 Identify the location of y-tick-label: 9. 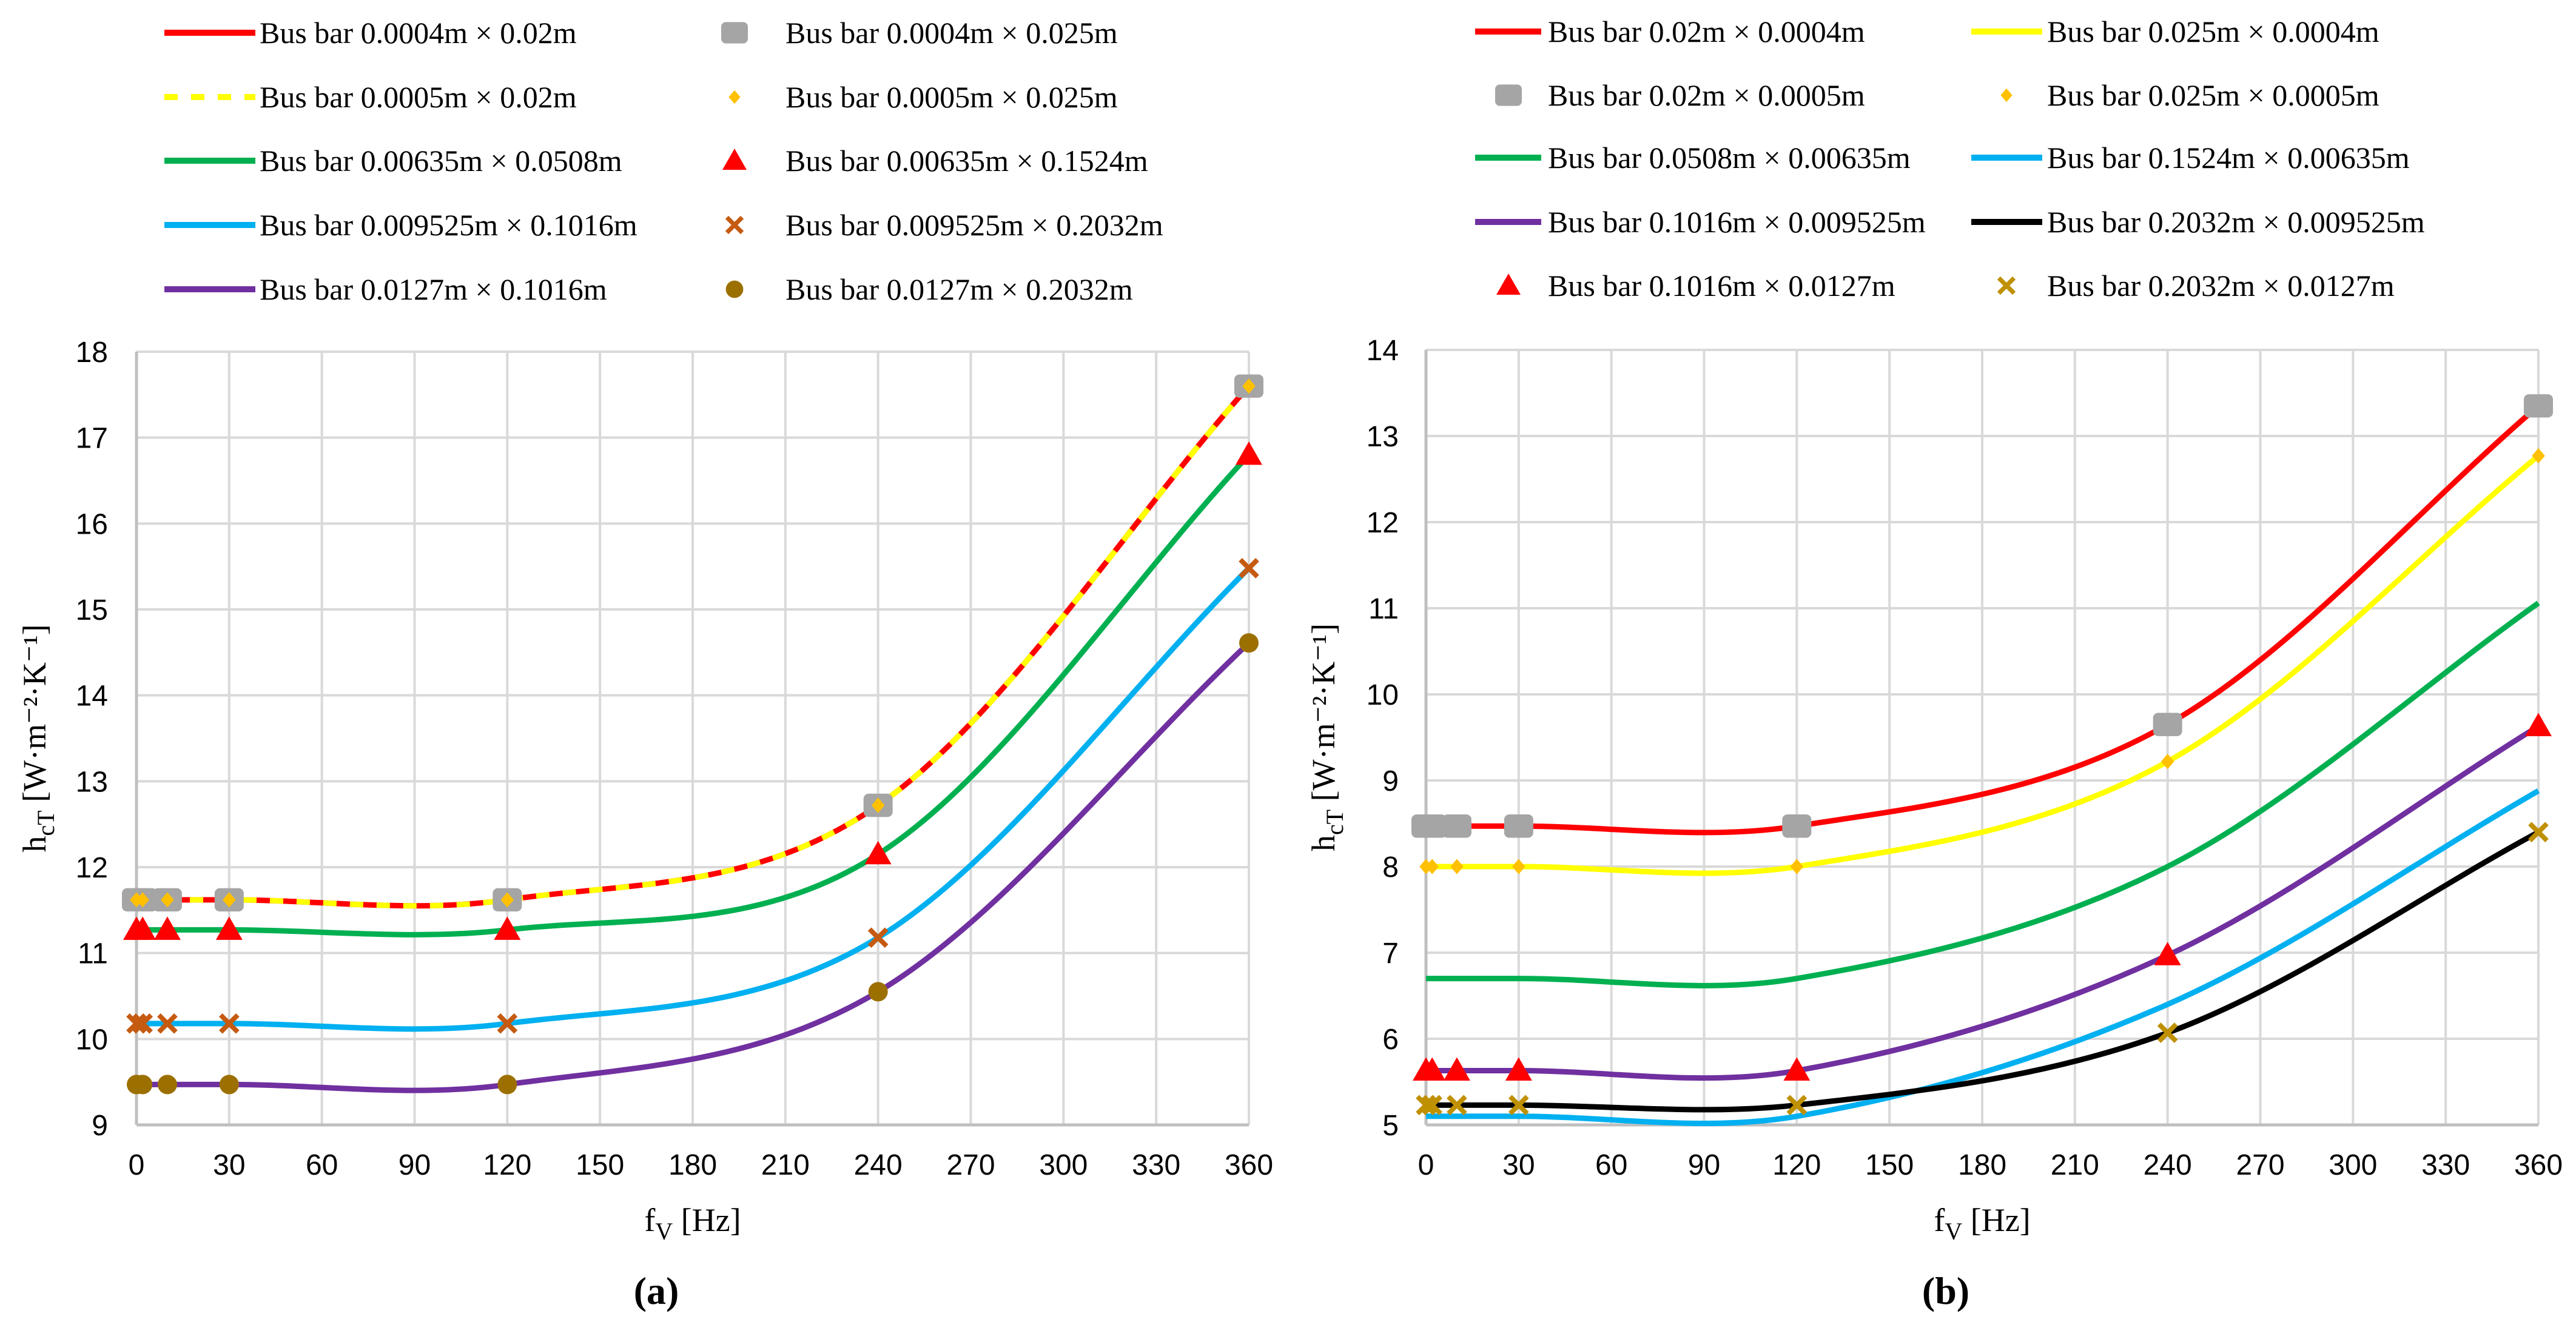
(100, 1126).